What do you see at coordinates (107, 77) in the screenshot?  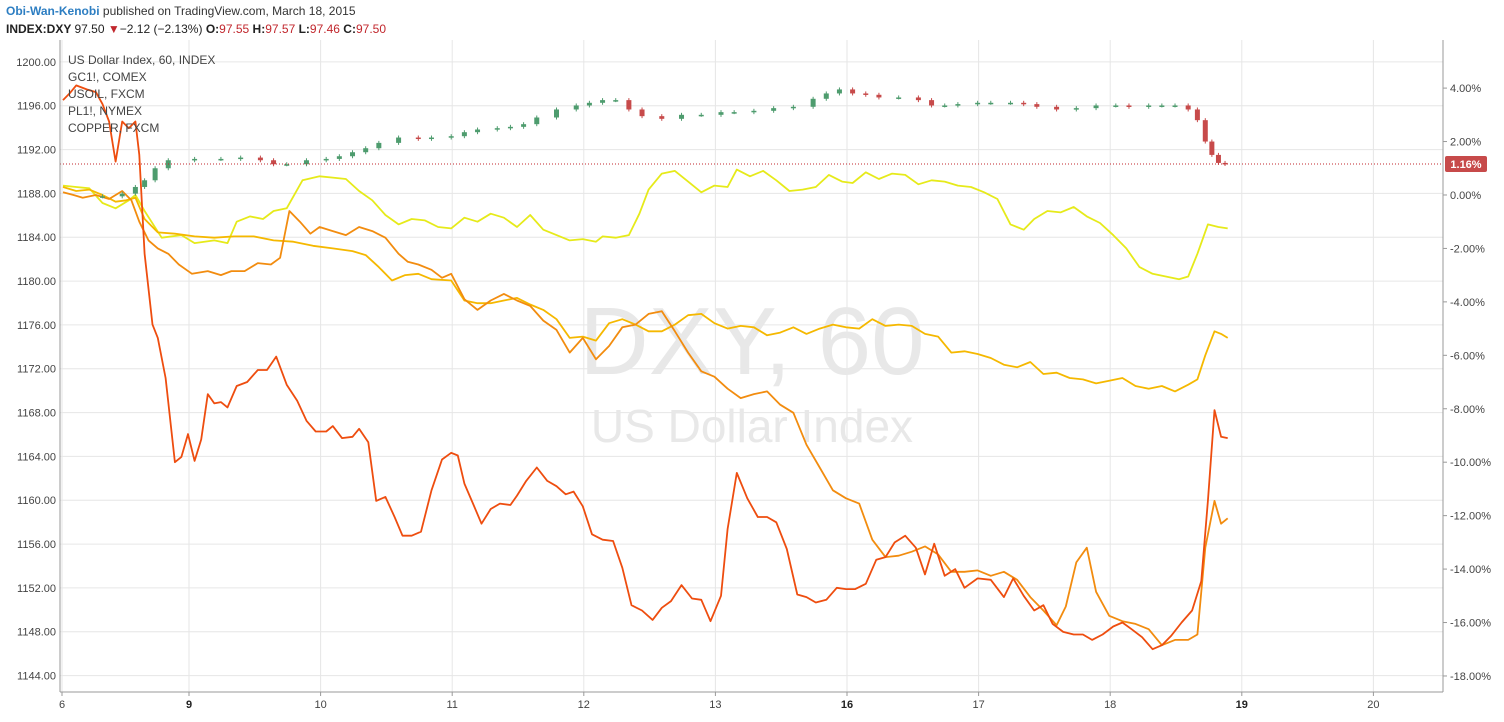 I see `legend-entry: GC1!, COMEX` at bounding box center [107, 77].